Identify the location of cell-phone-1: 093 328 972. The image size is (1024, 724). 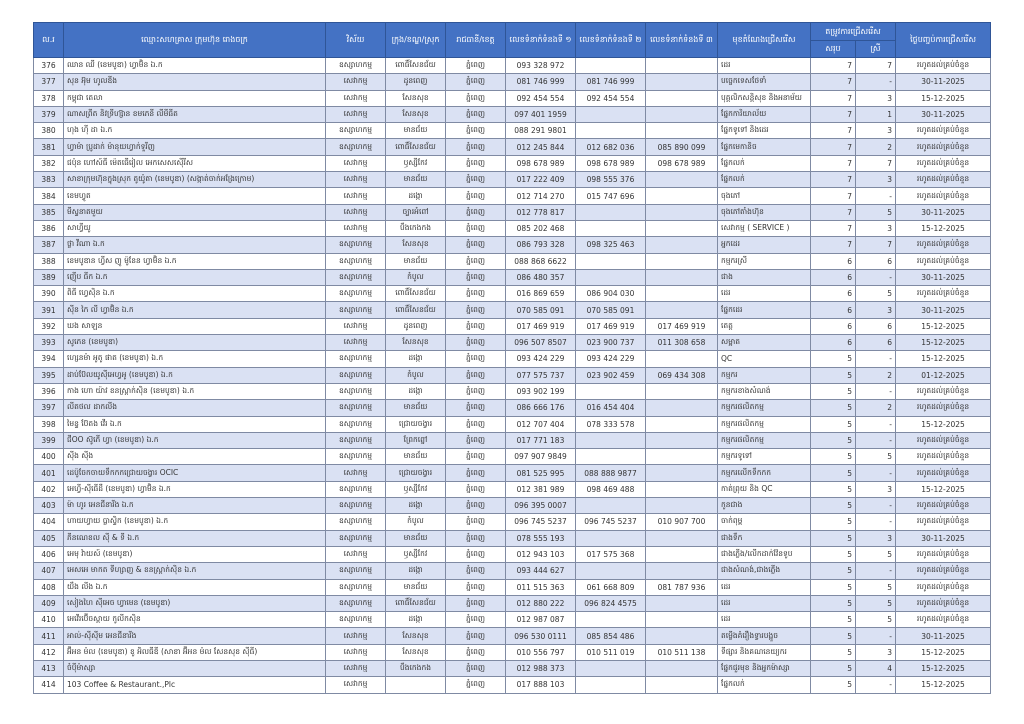
(540, 65).